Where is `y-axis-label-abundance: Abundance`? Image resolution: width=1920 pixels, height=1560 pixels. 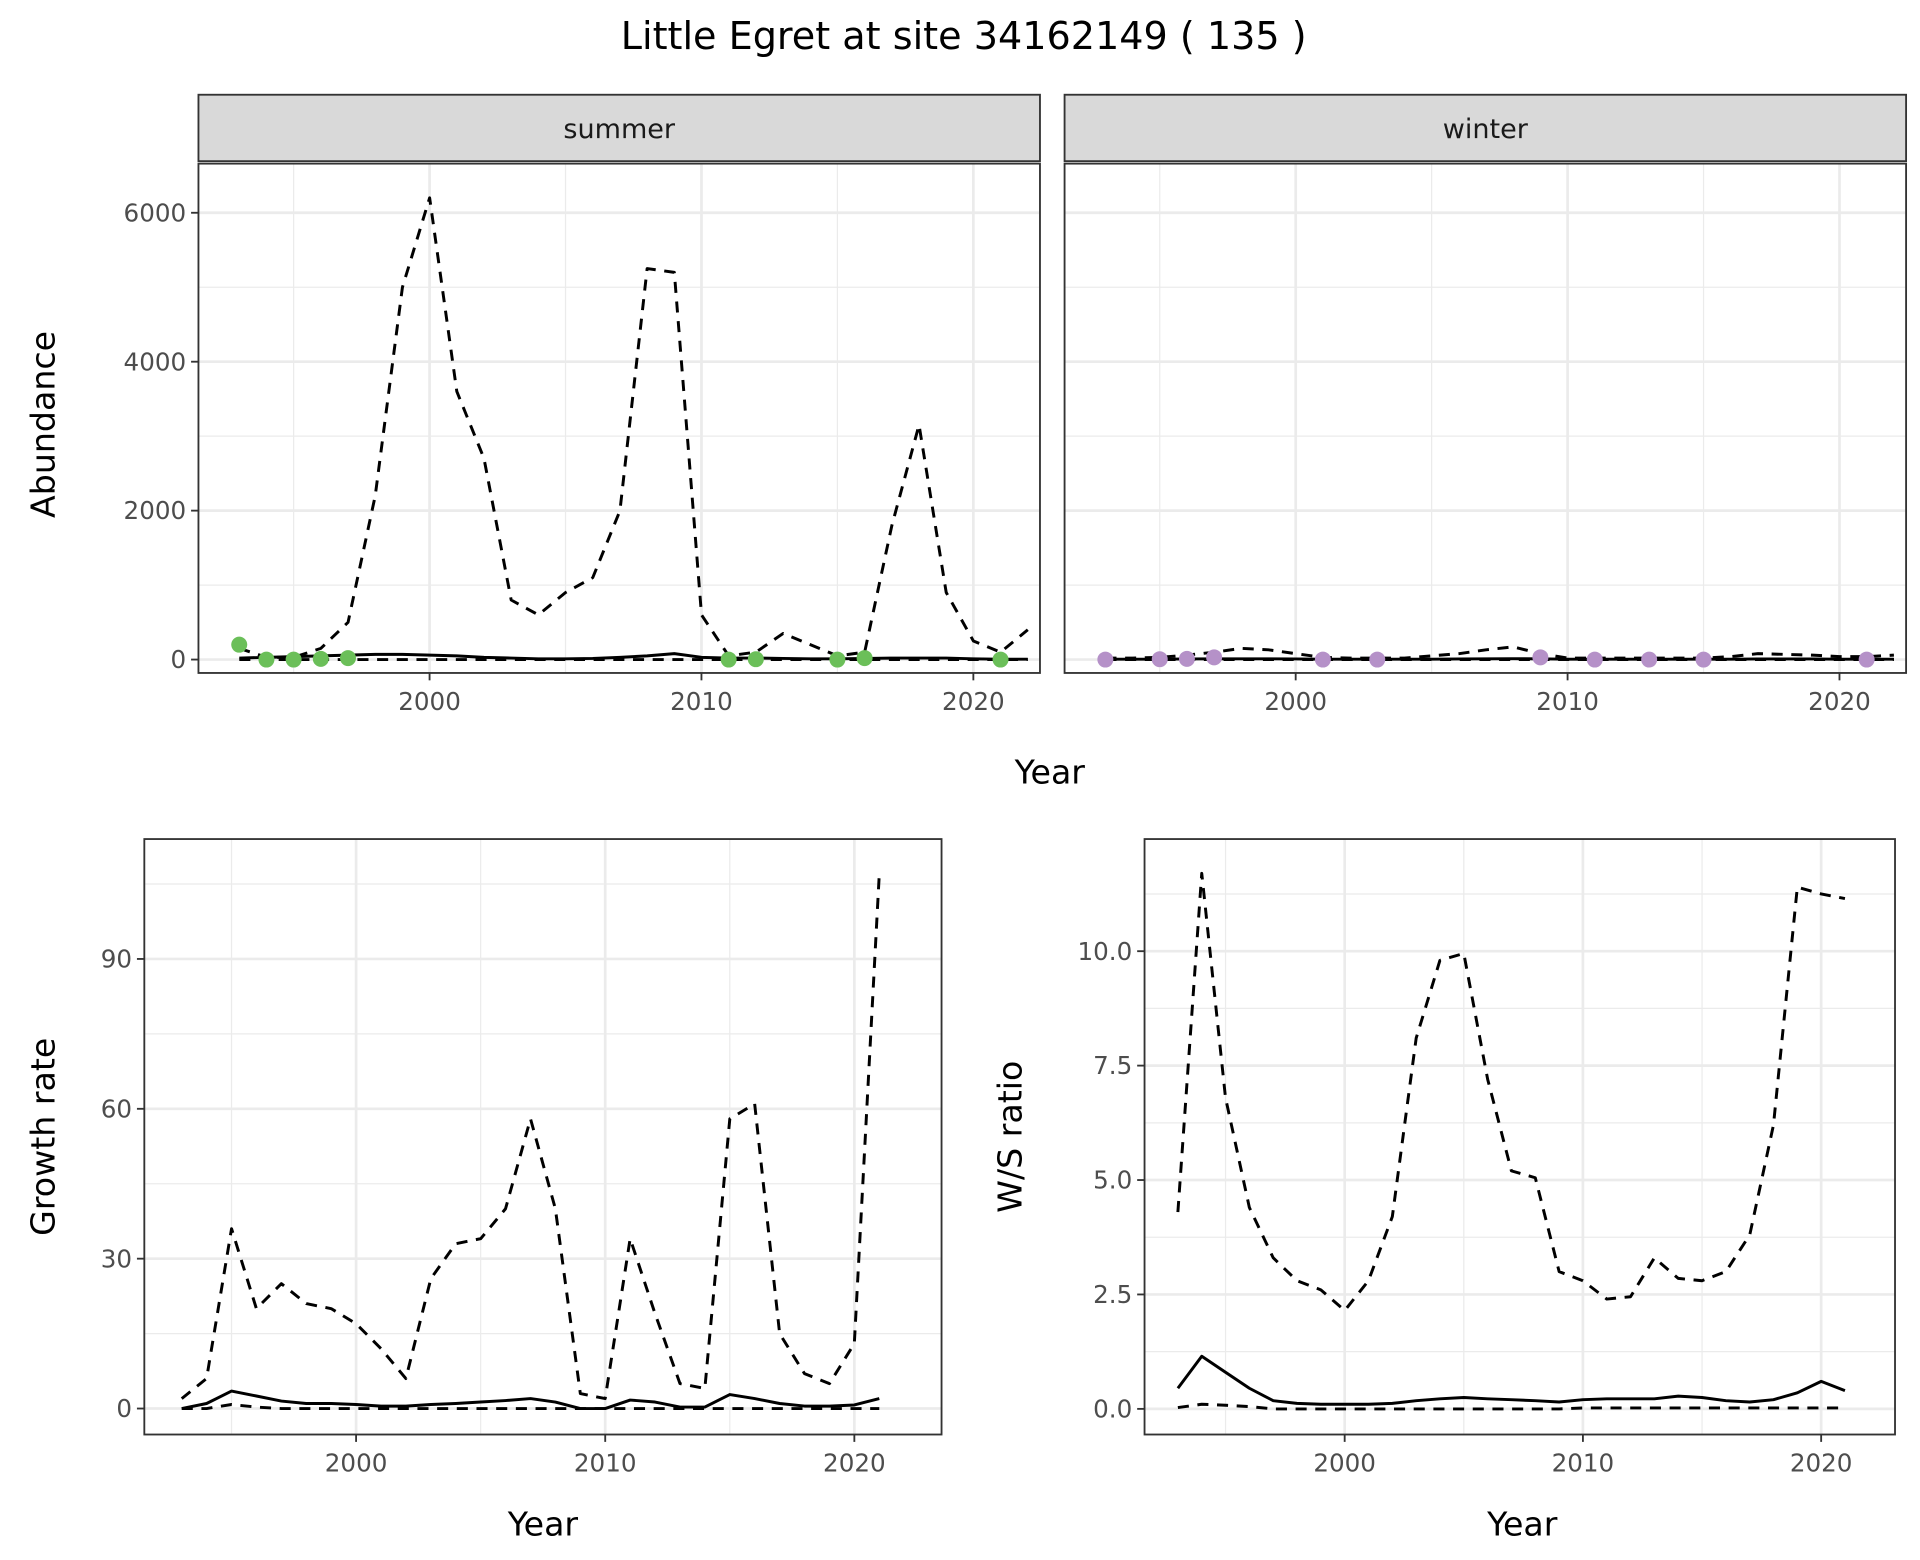
y-axis-label-abundance: Abundance is located at coordinates (43, 424).